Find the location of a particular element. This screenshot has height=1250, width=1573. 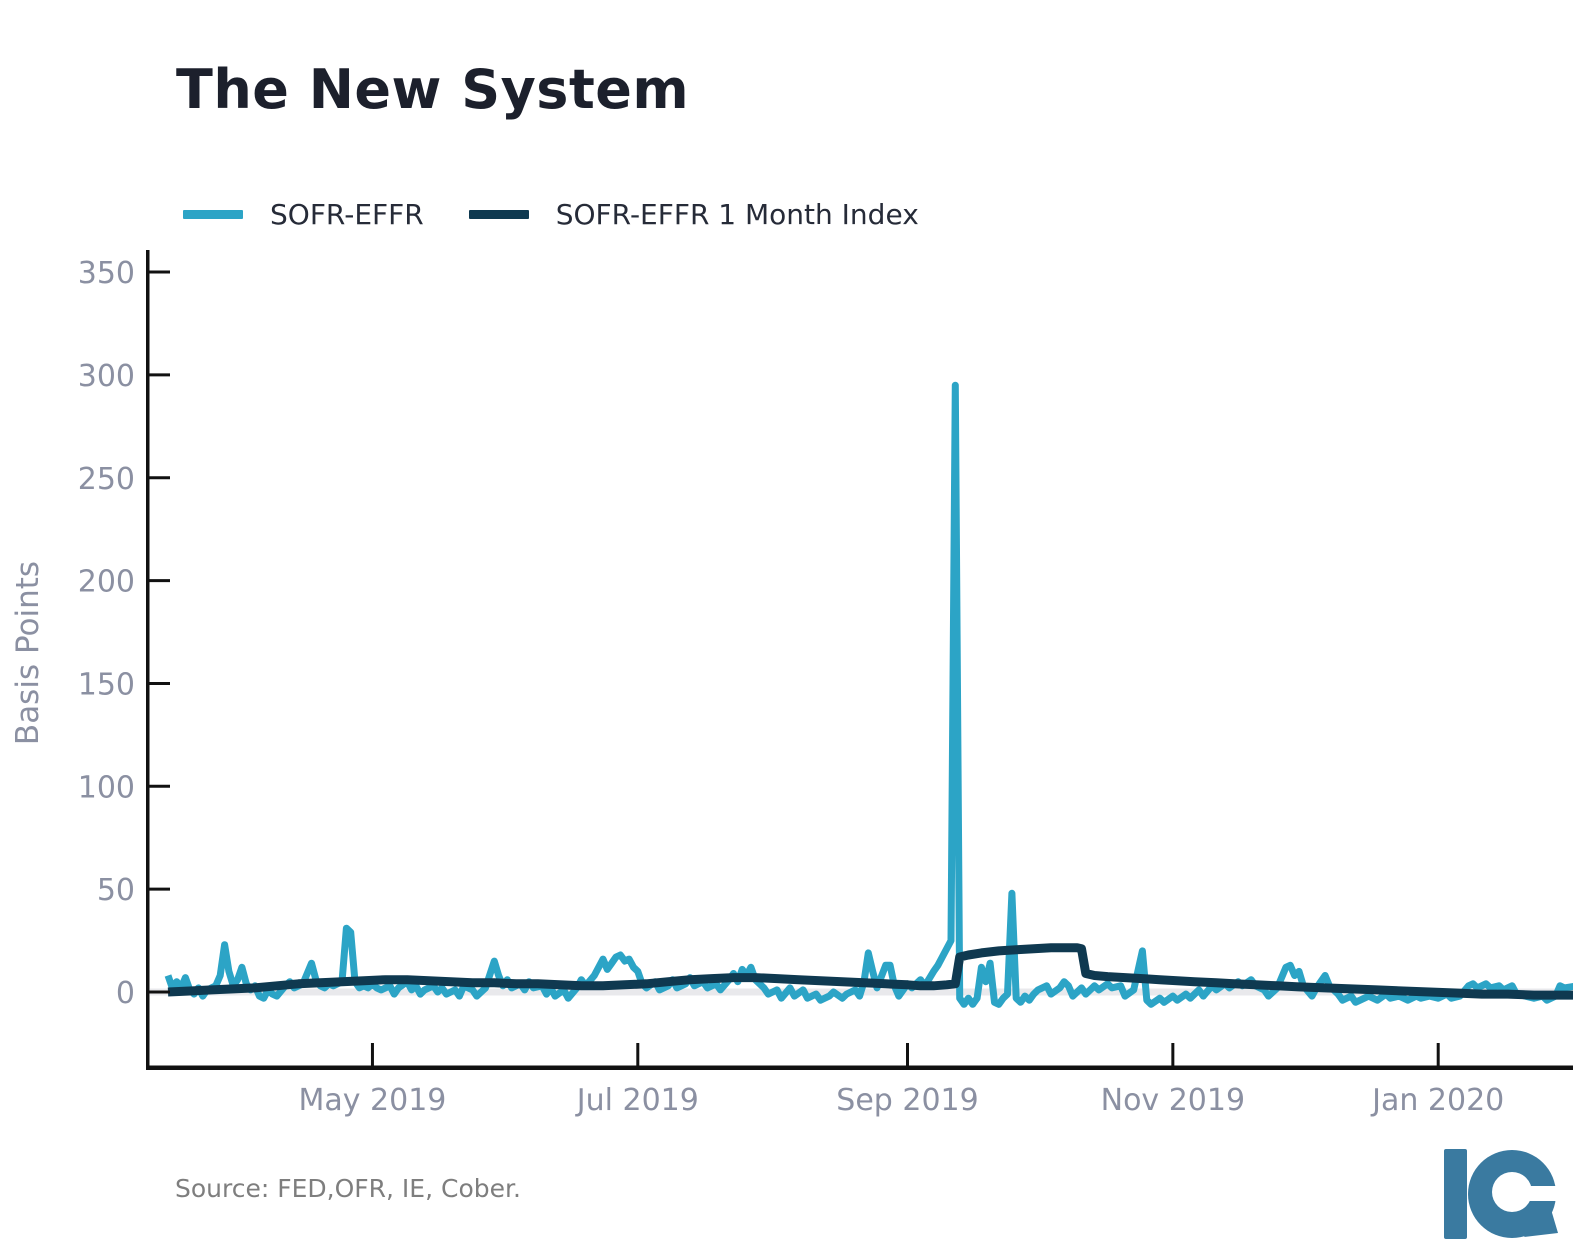

legend-label-sofr-effr: SOFR-EFFR is located at coordinates (347, 214).